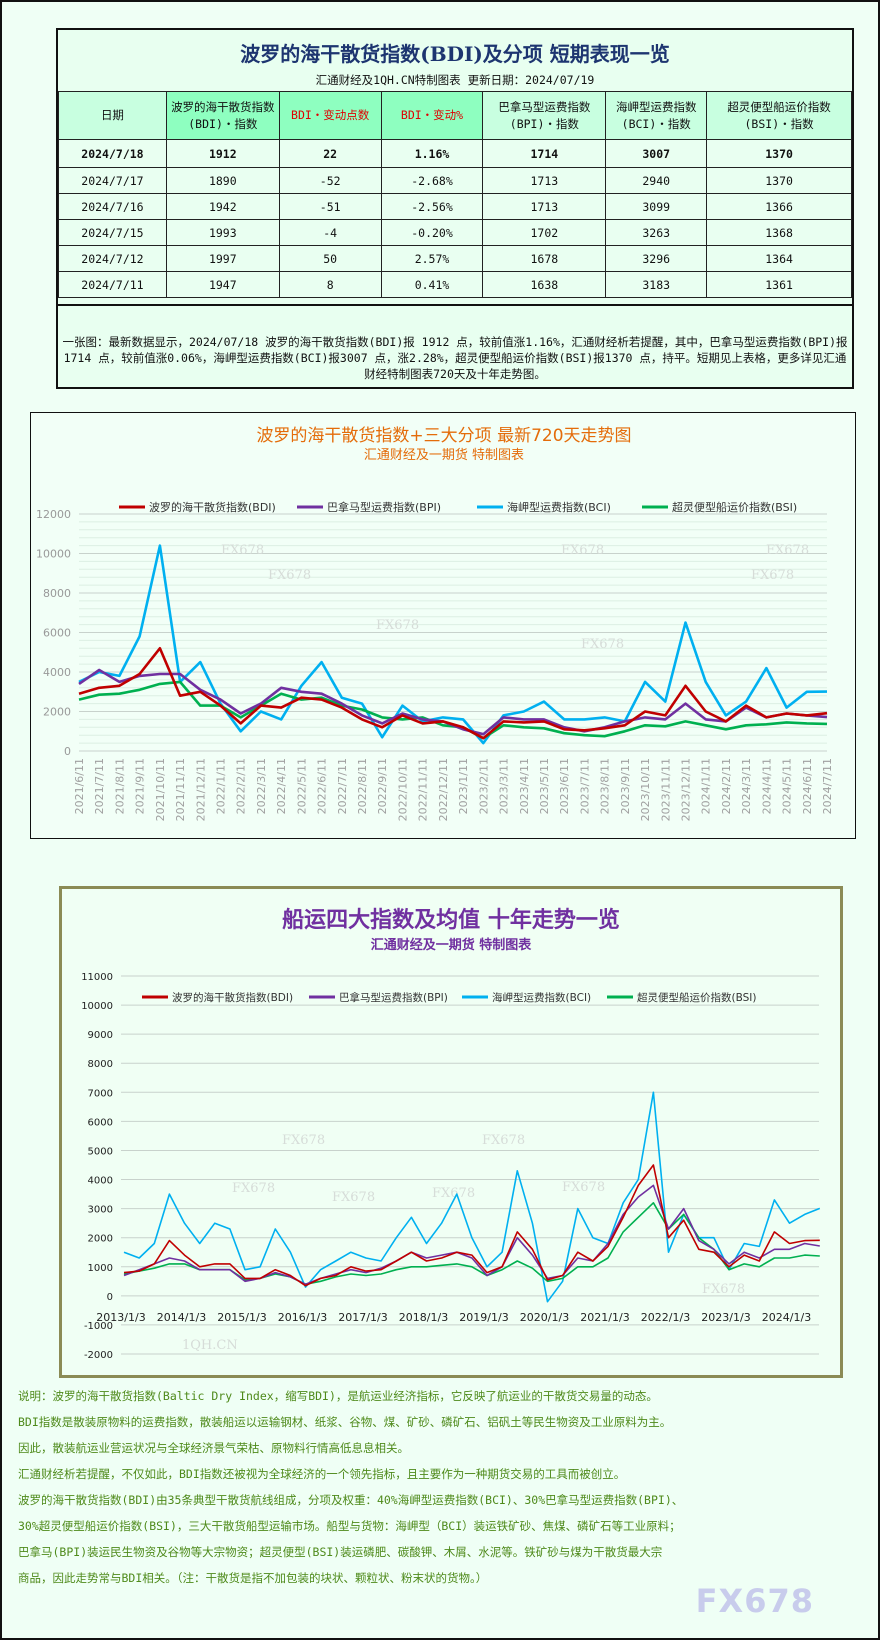 The image size is (880, 1640). Describe the element at coordinates (656, 258) in the screenshot. I see `table-cell: 3296` at that location.